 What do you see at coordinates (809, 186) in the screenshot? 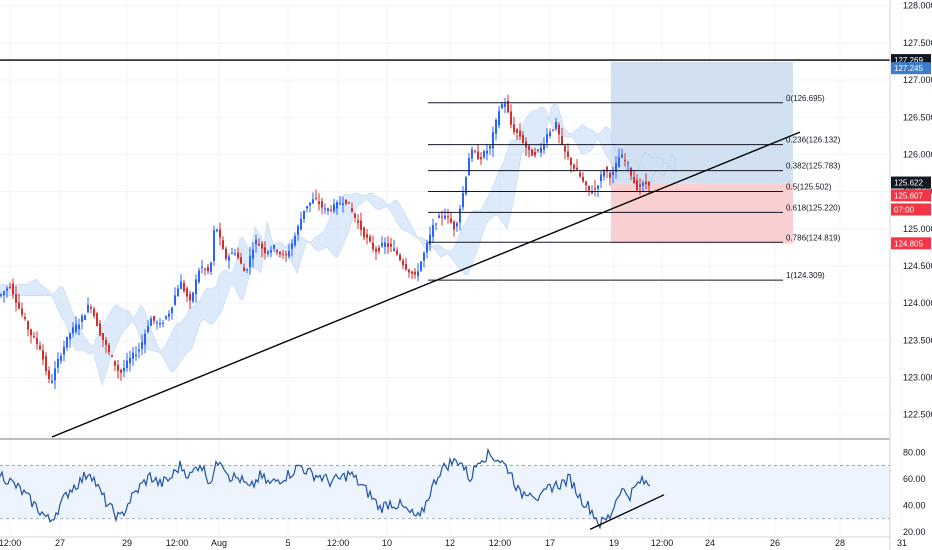
I see `fib-level-label: 0.5(125.502)` at bounding box center [809, 186].